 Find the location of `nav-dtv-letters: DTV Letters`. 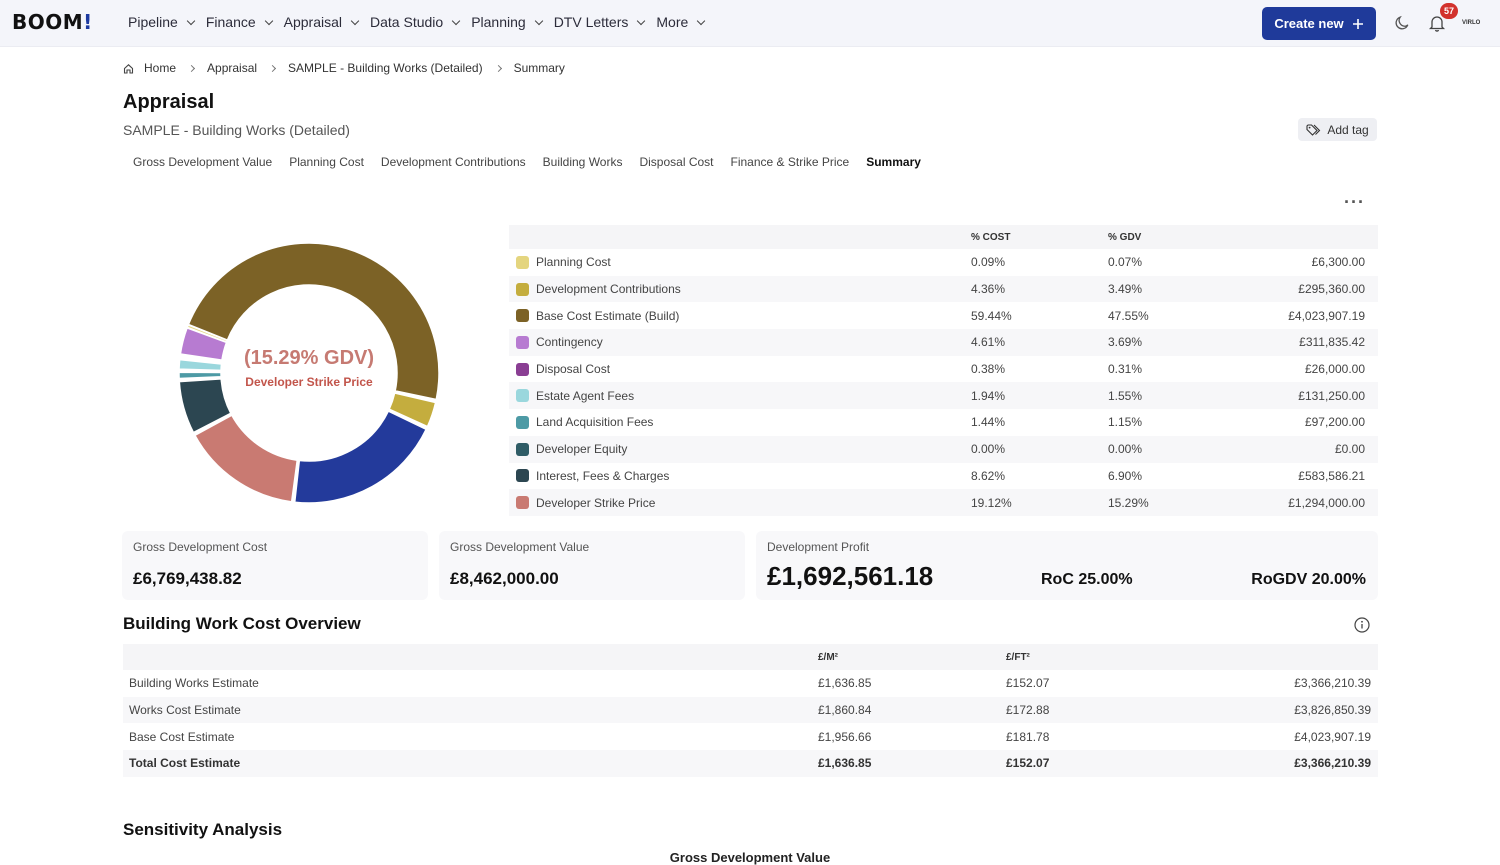

nav-dtv-letters: DTV Letters is located at coordinates (600, 22).